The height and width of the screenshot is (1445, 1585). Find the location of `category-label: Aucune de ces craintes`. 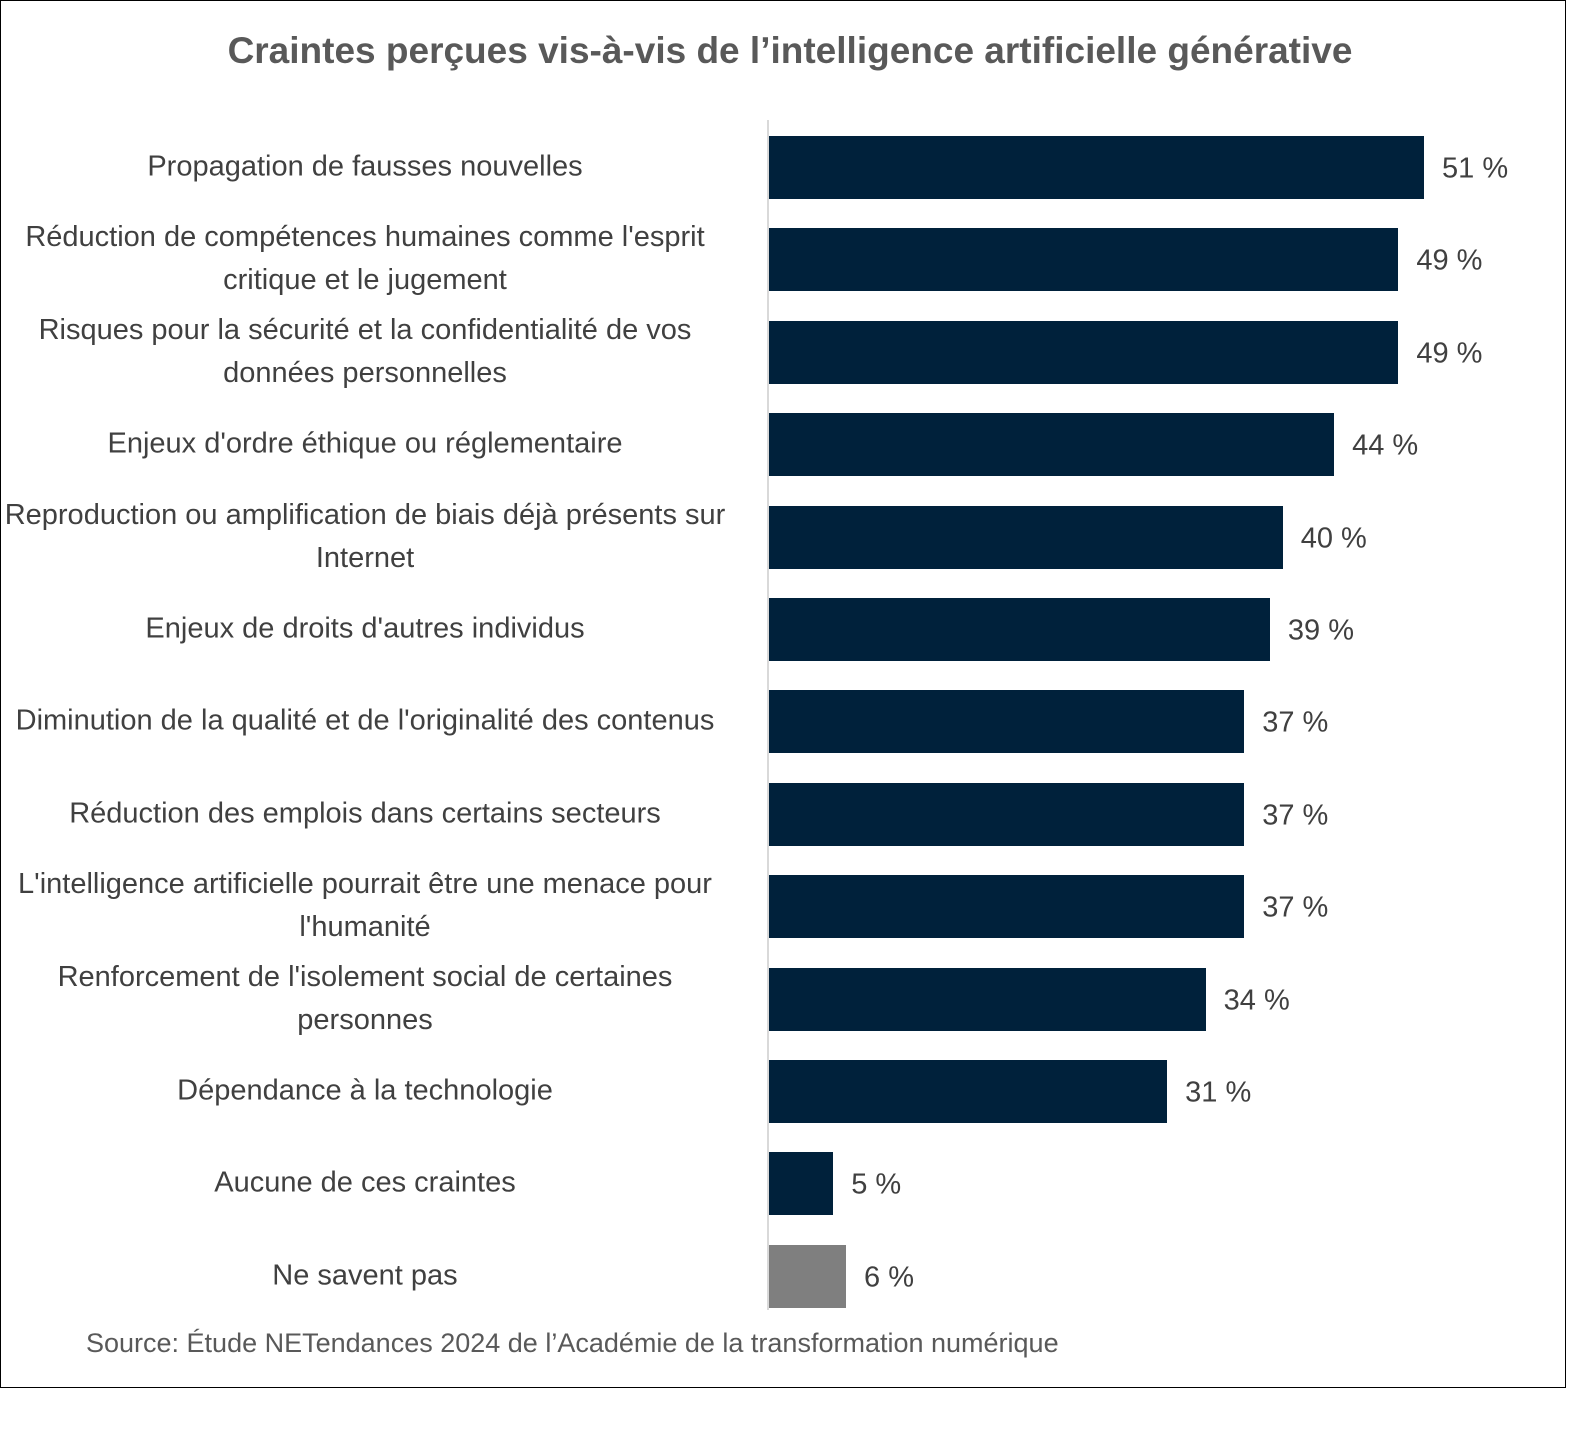

category-label: Aucune de ces craintes is located at coordinates (365, 1182).